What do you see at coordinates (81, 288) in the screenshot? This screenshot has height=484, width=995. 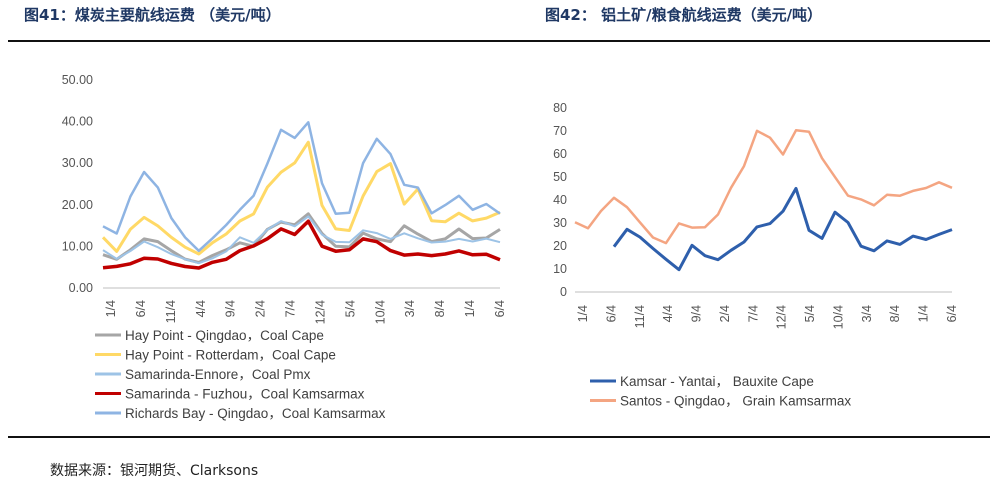 I see `y-tick-label: 0.00` at bounding box center [81, 288].